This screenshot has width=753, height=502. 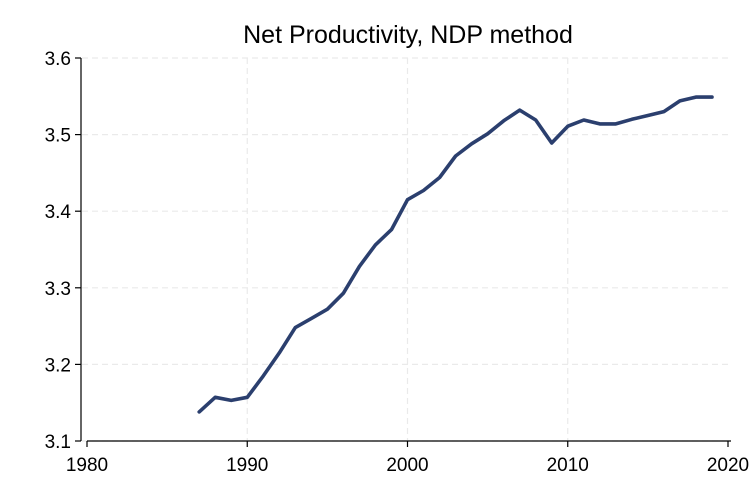 What do you see at coordinates (58, 59) in the screenshot?
I see `y-tick-label: 3.6` at bounding box center [58, 59].